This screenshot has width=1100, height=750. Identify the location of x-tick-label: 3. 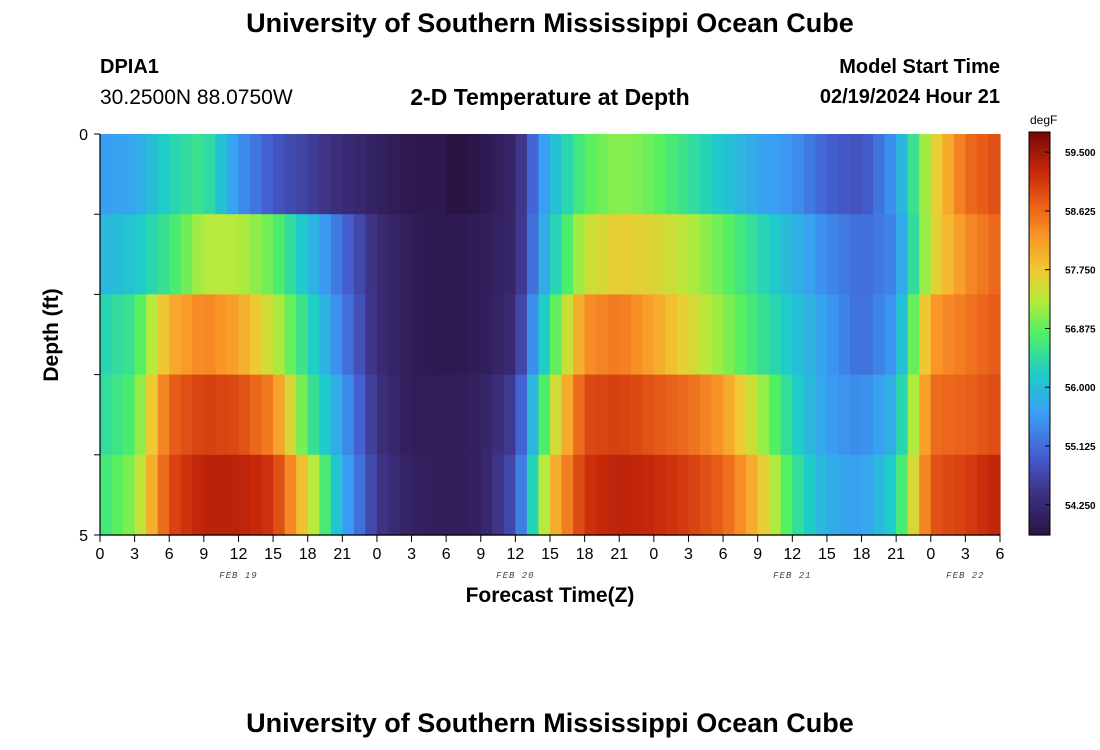
(688, 554).